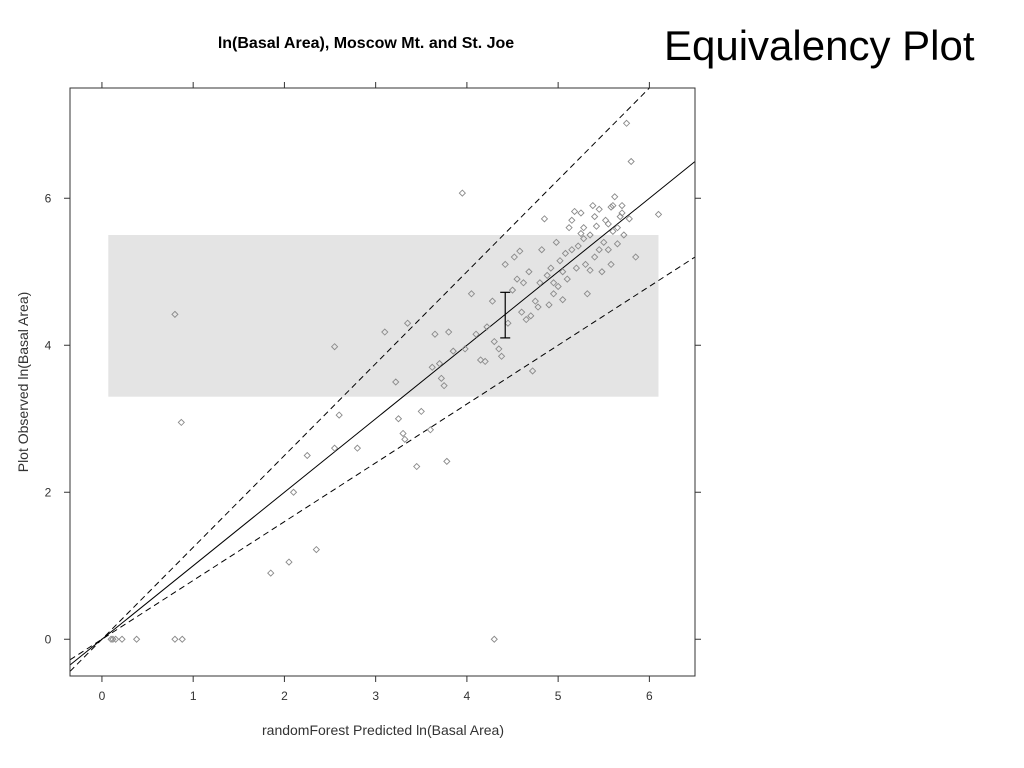 The width and height of the screenshot is (1024, 768). What do you see at coordinates (48, 345) in the screenshot?
I see `y-tick-label: 4` at bounding box center [48, 345].